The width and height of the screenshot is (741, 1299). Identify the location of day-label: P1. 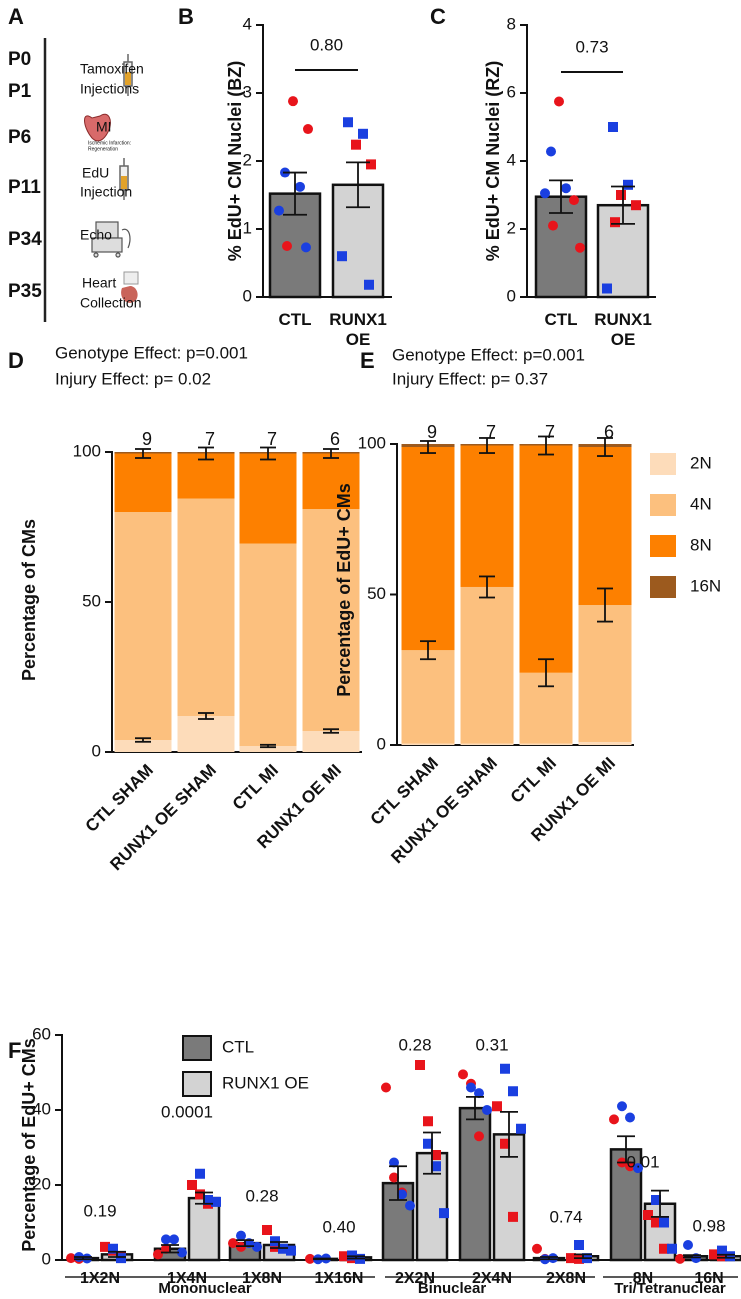
(20, 91).